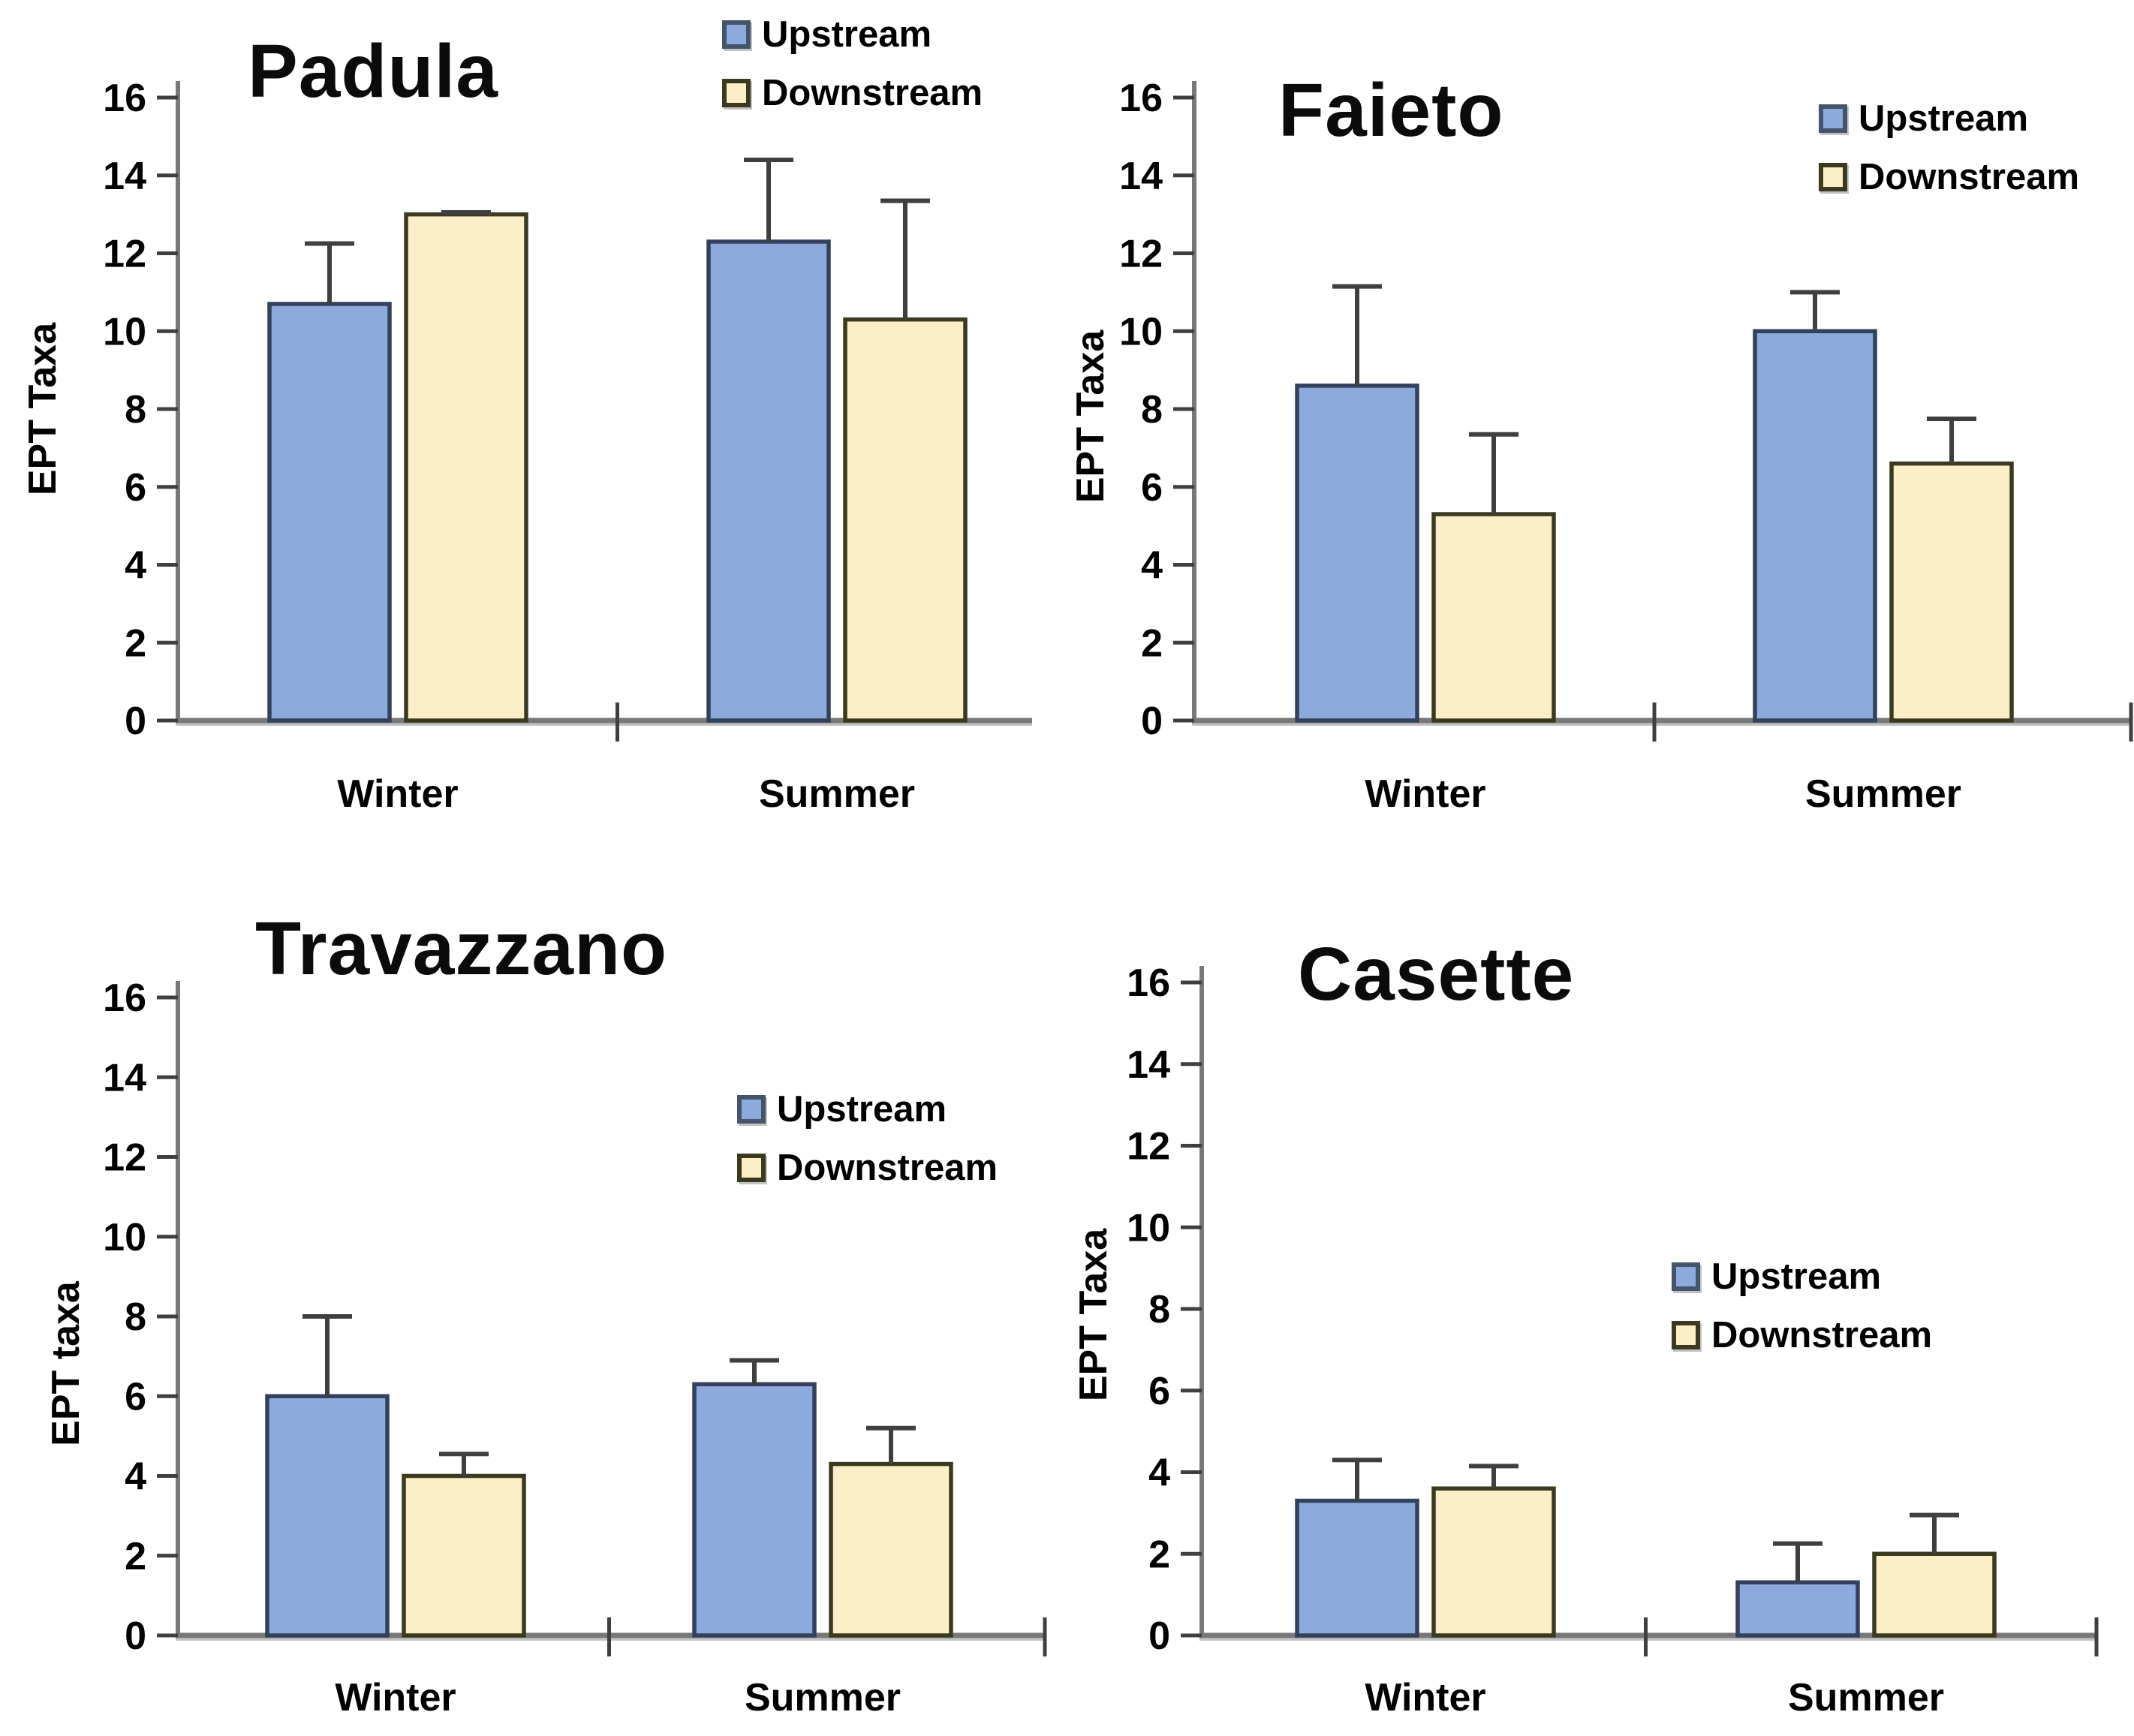  Describe the element at coordinates (1437, 974) in the screenshot. I see `panel-title: Casette` at that location.